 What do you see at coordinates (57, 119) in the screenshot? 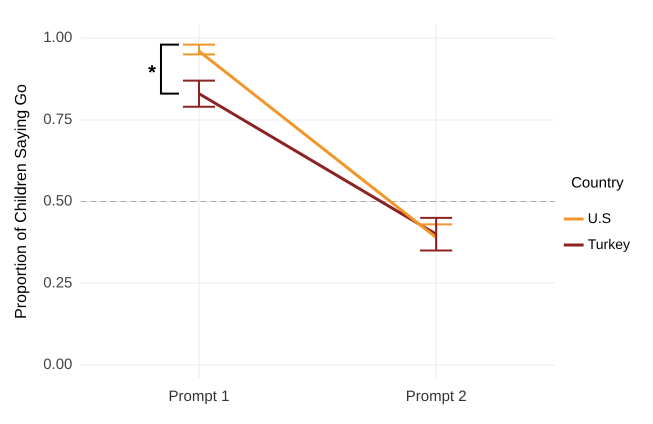
I see `y-tick-label: 0.75` at bounding box center [57, 119].